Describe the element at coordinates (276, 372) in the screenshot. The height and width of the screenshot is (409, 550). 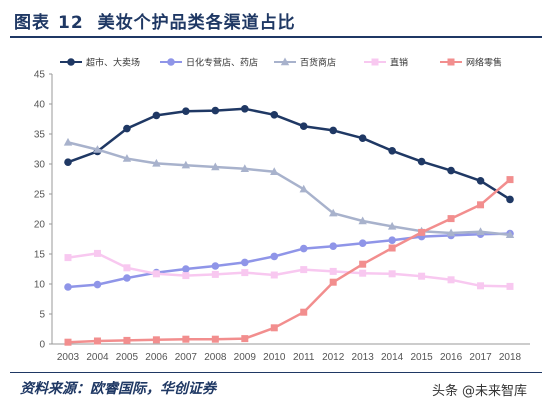
I see `footer-divider` at that location.